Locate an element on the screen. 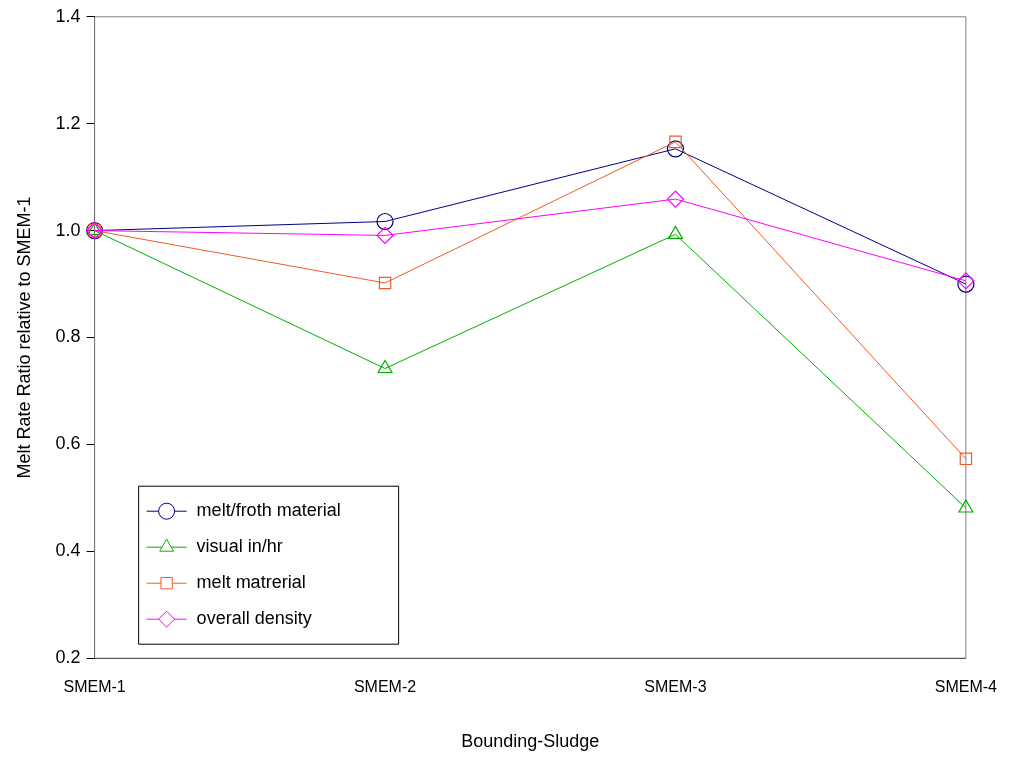  y-tick-label: 1.4 is located at coordinates (68, 15).